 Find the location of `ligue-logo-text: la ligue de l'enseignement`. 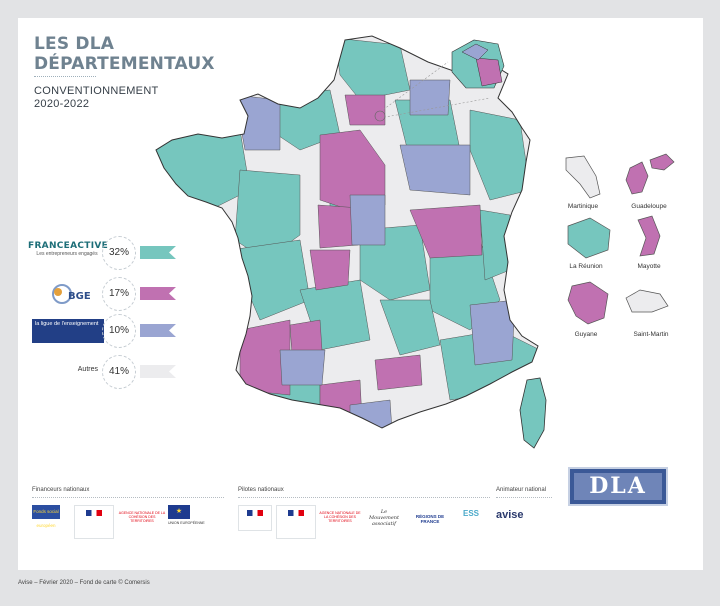

ligue-logo-text: la ligue de l'enseignement is located at coordinates (68, 331).